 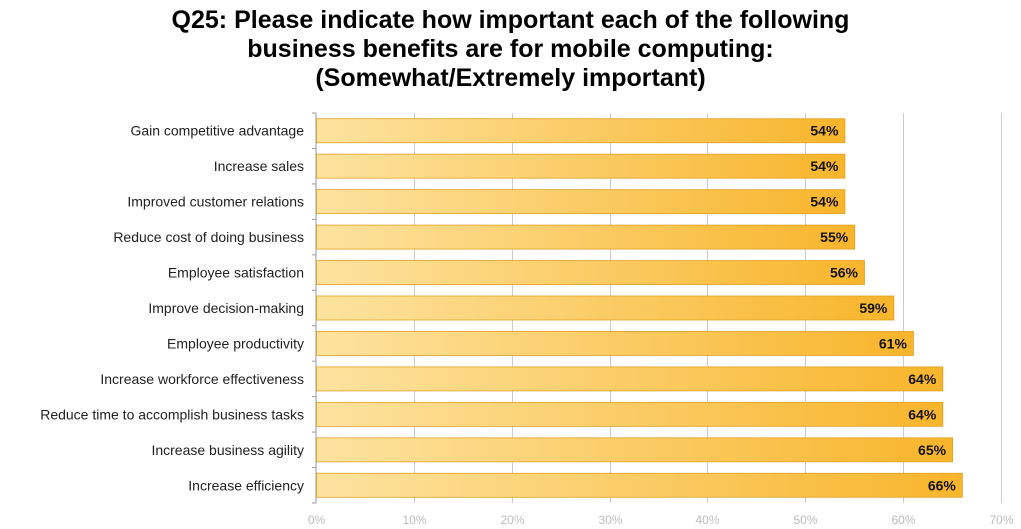 What do you see at coordinates (215, 202) in the screenshot?
I see `category-label: Improved customer relations` at bounding box center [215, 202].